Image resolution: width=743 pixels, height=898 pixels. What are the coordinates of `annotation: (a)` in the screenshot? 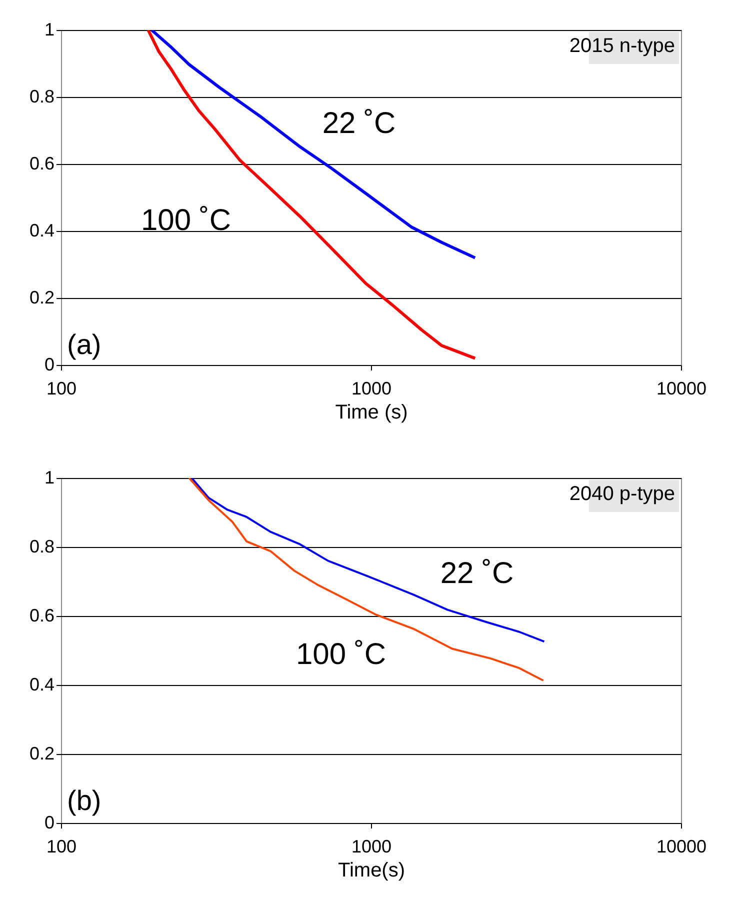 It's located at (84, 344).